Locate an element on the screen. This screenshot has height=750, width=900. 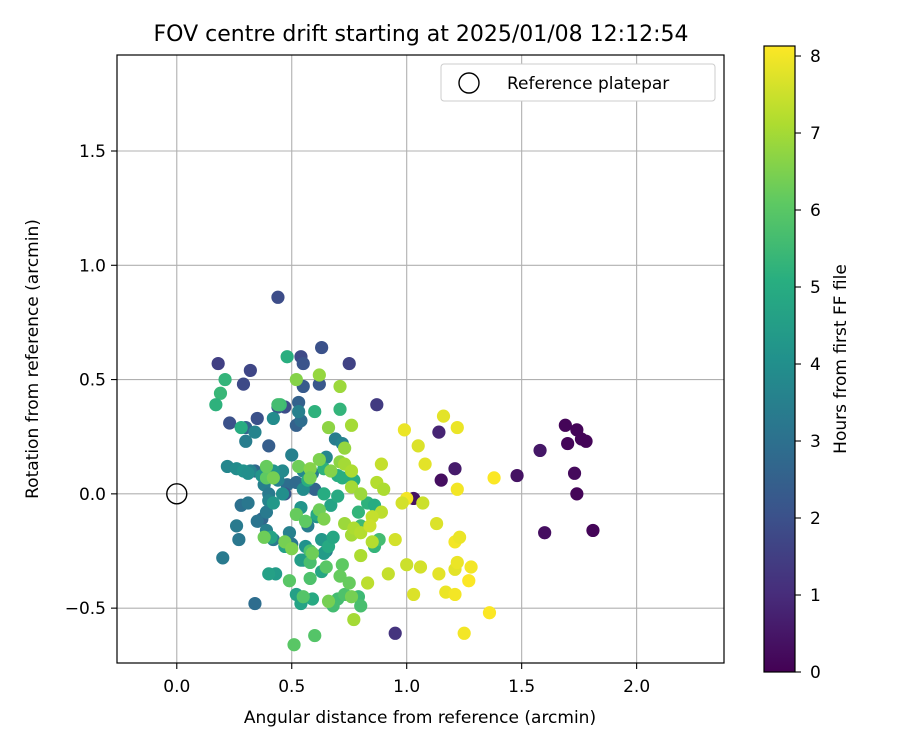
colorbar: 0 1 2 3 4 5 6 7 8 Hours from first FF file is located at coordinates (807, 364).